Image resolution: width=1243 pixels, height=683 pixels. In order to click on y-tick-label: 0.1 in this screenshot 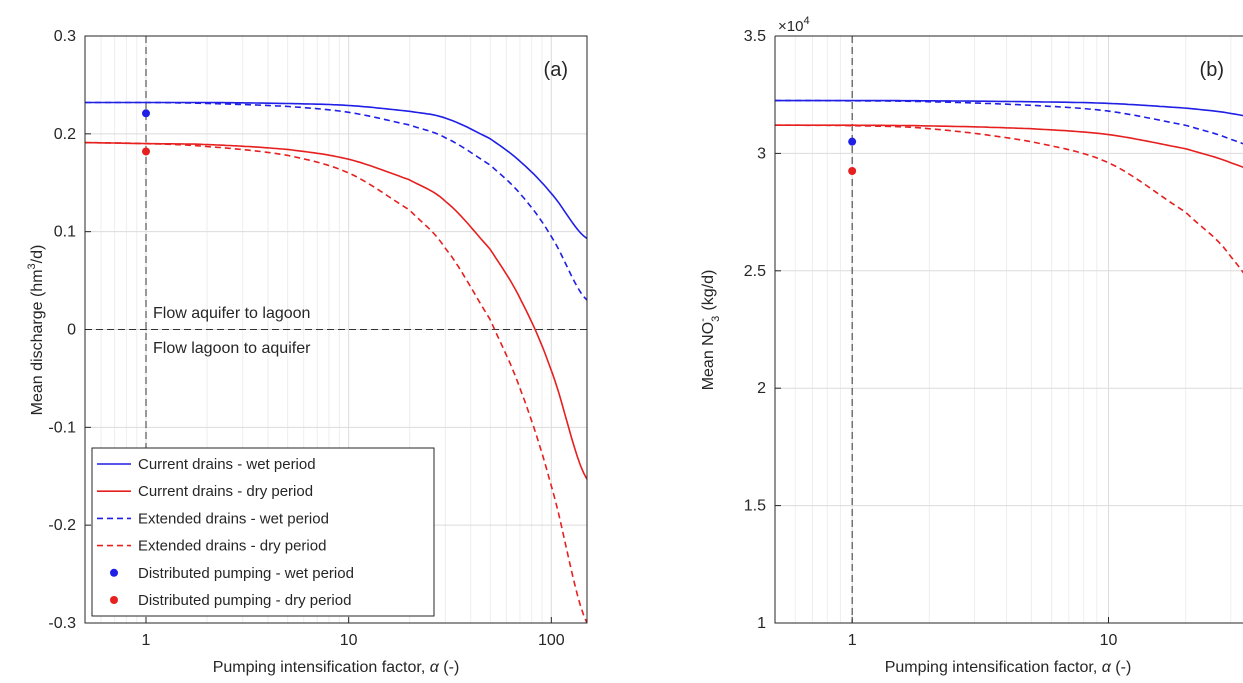, I will do `click(65, 232)`.